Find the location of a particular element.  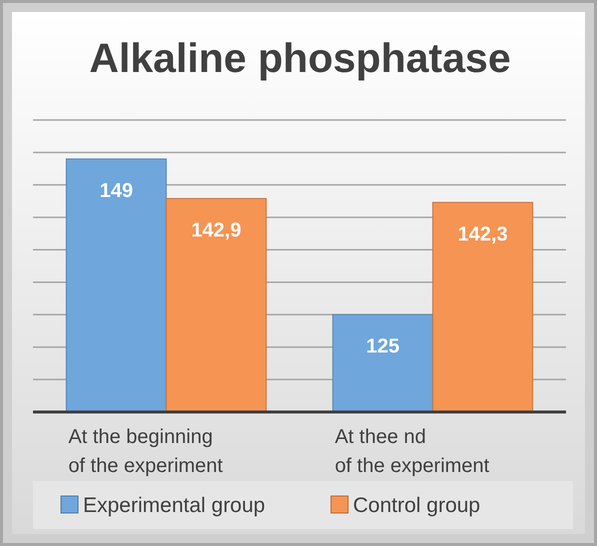

x-tick-label: At thee nd of the experiment is located at coordinates (412, 451).